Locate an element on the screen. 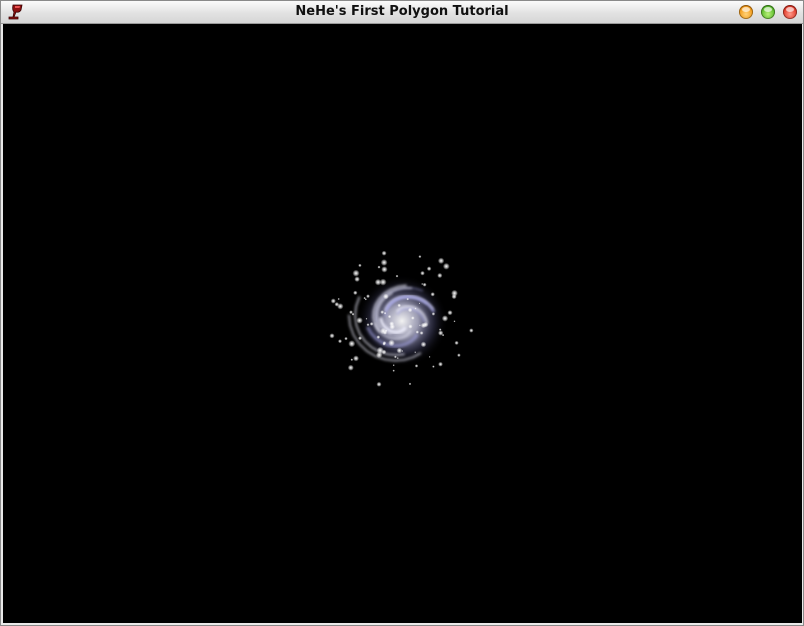  window-title: NeHe's First Polygon Tutorial is located at coordinates (402, 11).